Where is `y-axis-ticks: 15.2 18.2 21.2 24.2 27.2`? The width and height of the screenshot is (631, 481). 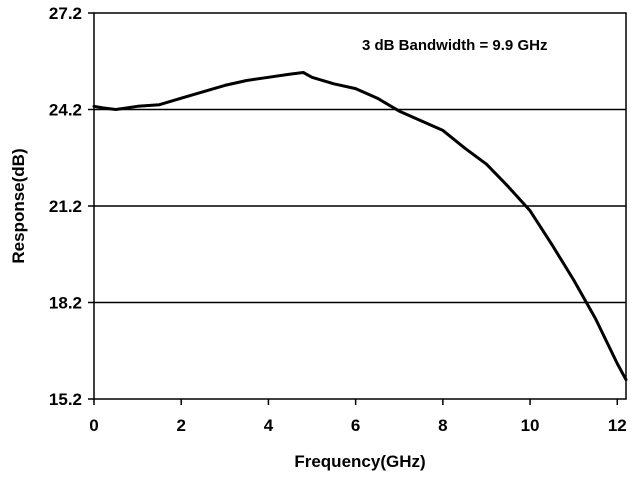
y-axis-ticks: 15.2 18.2 21.2 24.2 27.2 is located at coordinates (71, 206).